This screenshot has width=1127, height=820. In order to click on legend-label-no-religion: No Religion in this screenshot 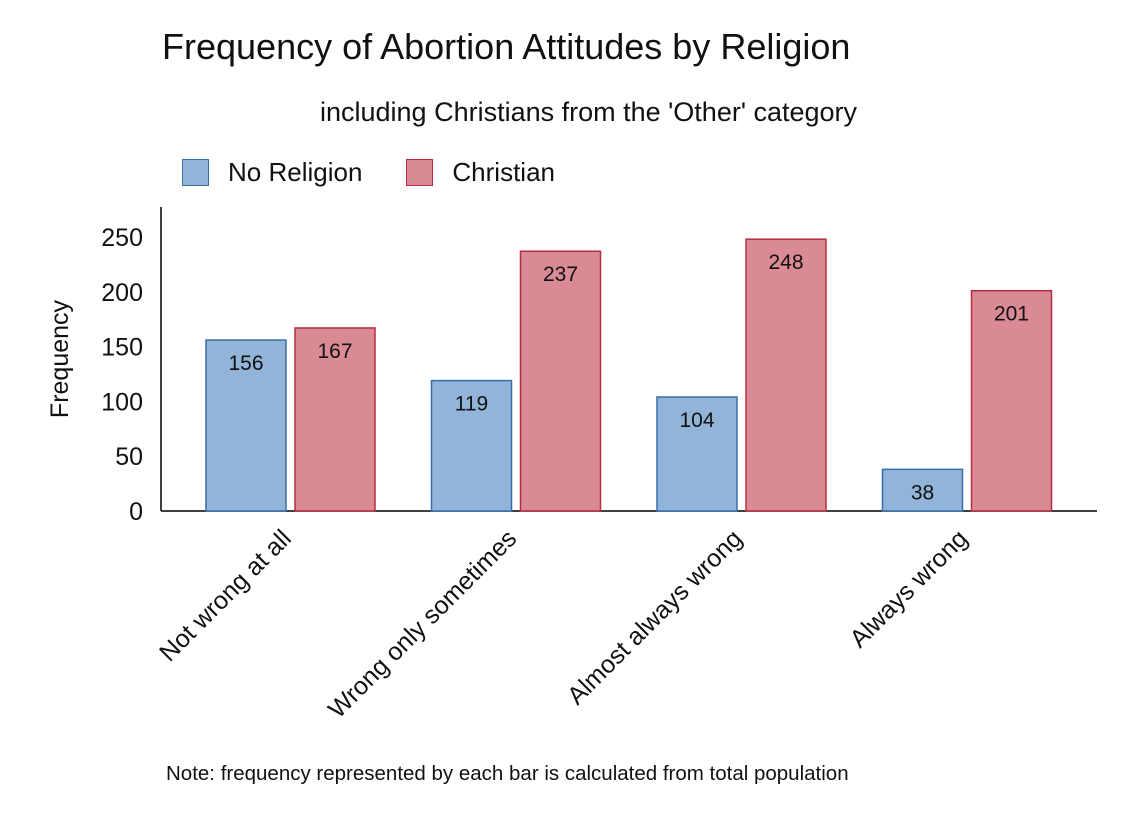, I will do `click(295, 171)`.